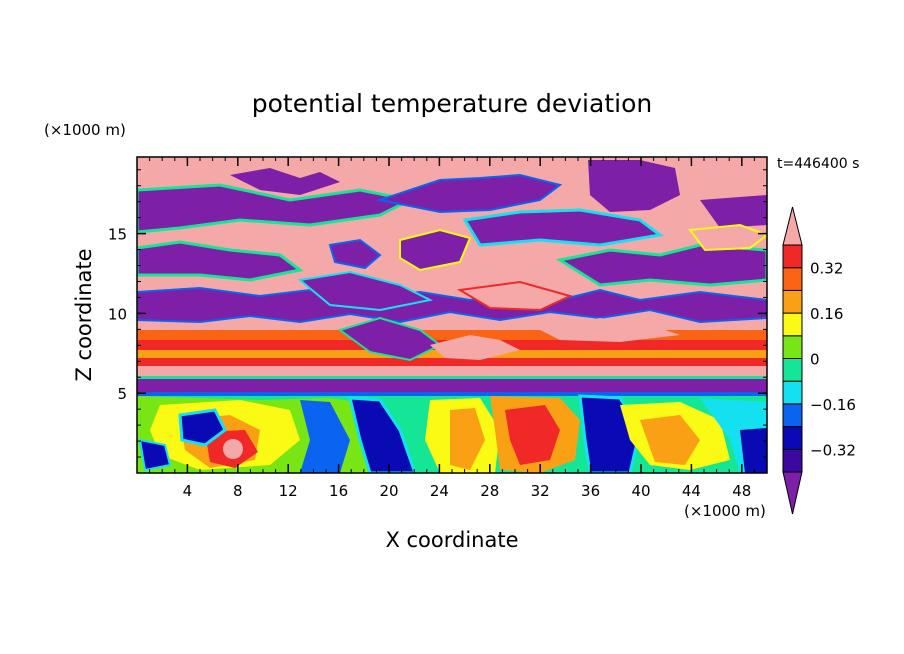 The image size is (904, 654). What do you see at coordinates (452, 103) in the screenshot?
I see `chart-title: potential temperature deviation` at bounding box center [452, 103].